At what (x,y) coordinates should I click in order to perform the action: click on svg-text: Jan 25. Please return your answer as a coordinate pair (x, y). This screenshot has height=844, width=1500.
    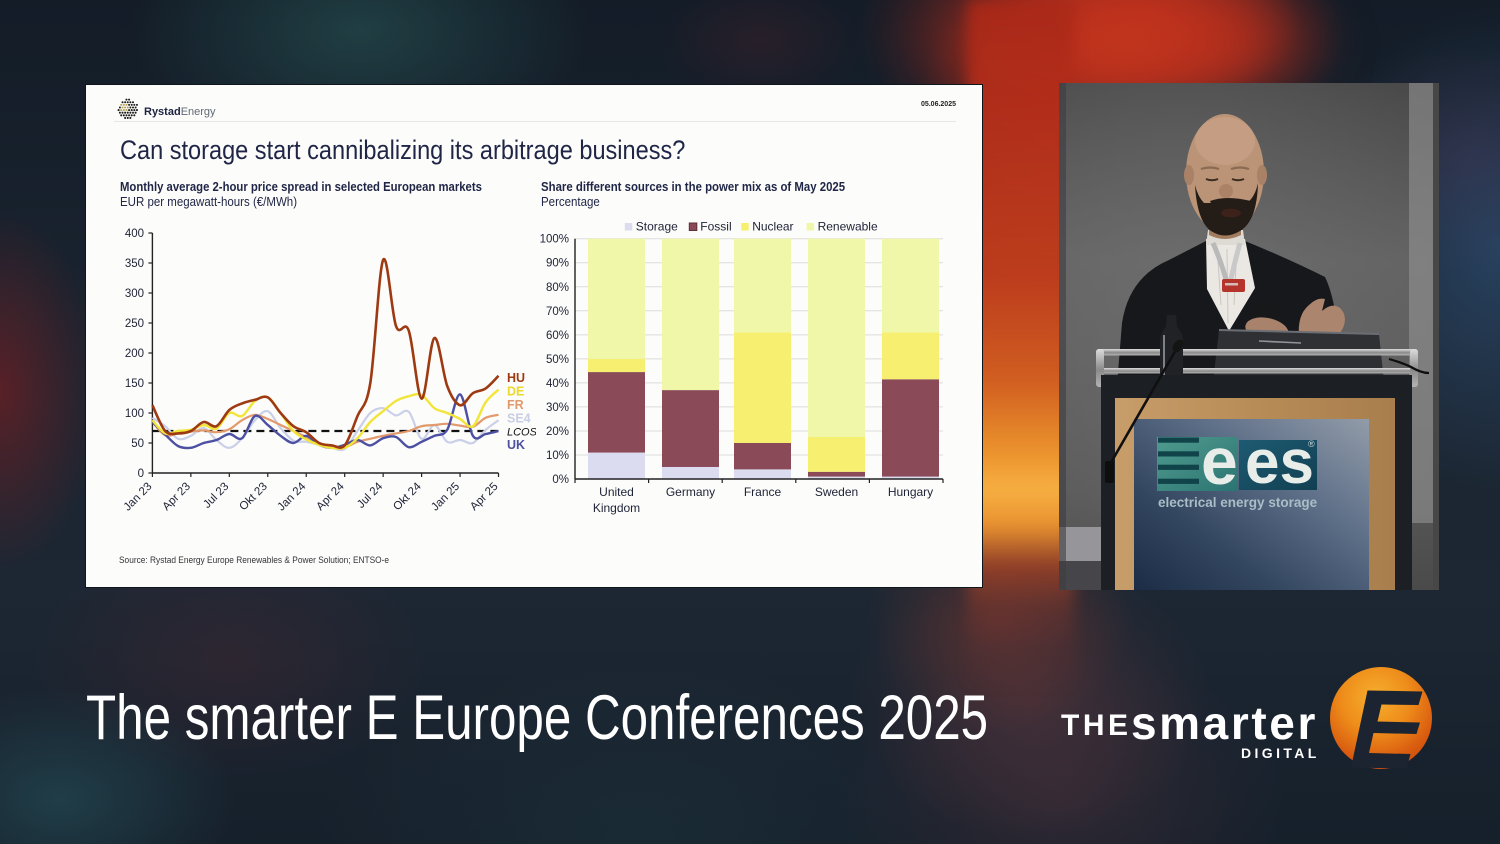
    Looking at the image, I should click on (445, 497).